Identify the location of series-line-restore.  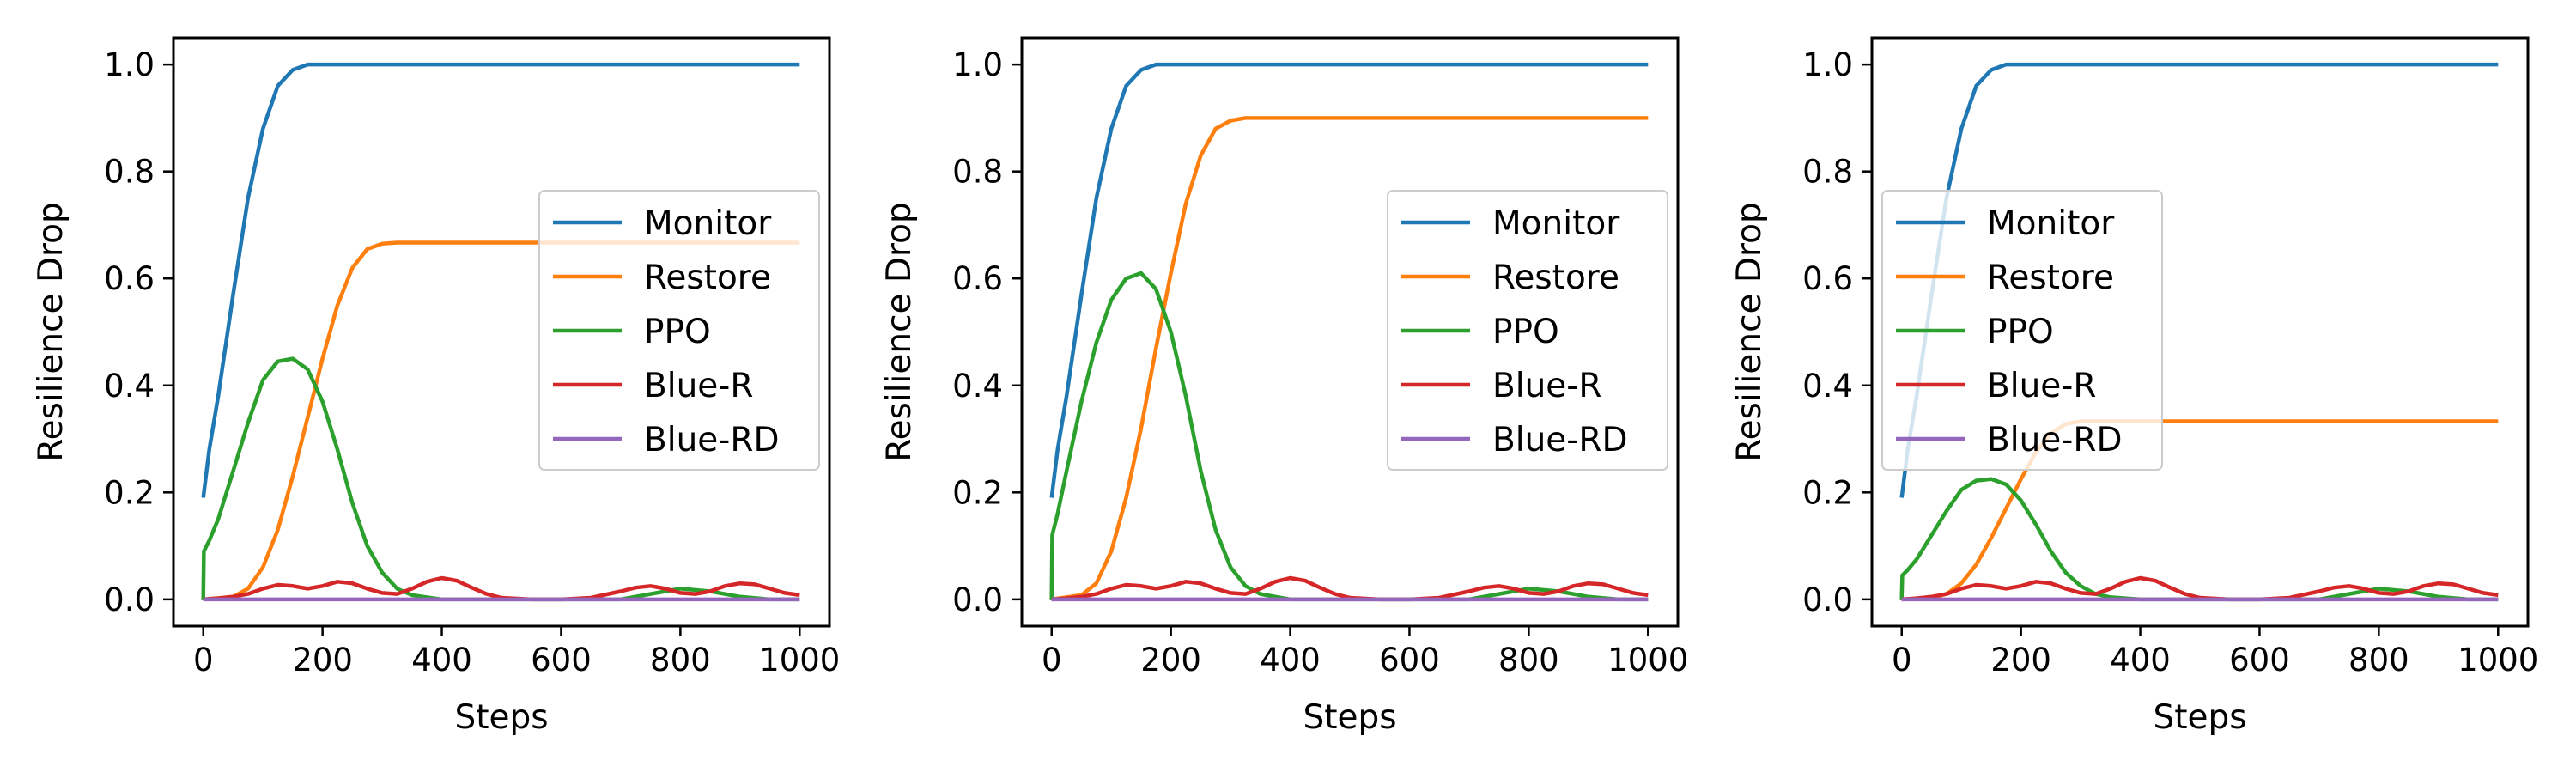
(1350, 359).